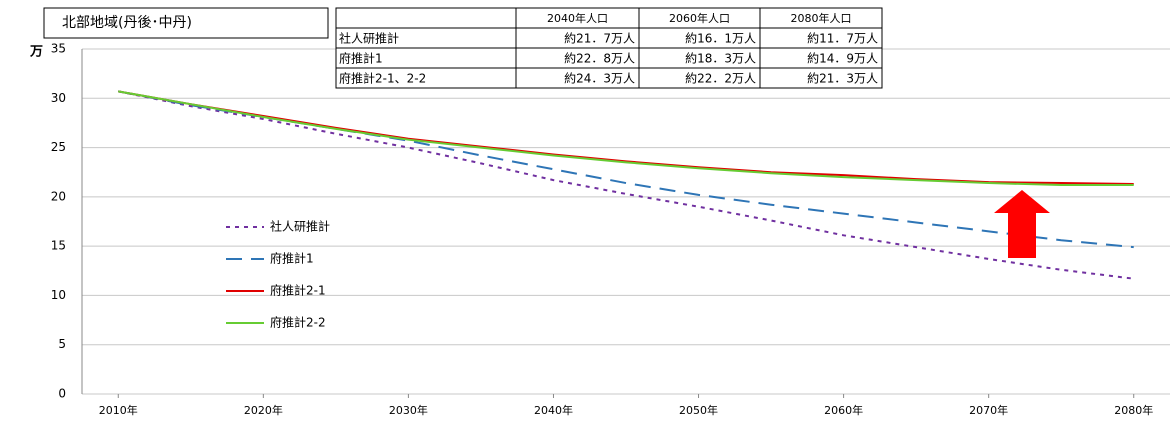  Describe the element at coordinates (58, 49) in the screenshot. I see `y-tick-label: 35` at that location.